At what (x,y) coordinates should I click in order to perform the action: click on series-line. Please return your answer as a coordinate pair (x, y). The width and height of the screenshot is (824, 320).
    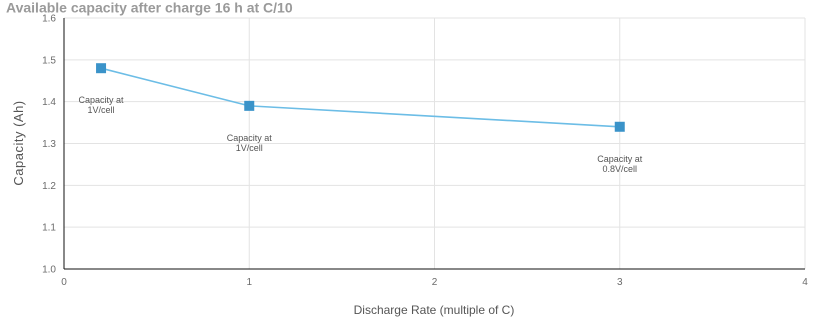
    Looking at the image, I should click on (360, 97).